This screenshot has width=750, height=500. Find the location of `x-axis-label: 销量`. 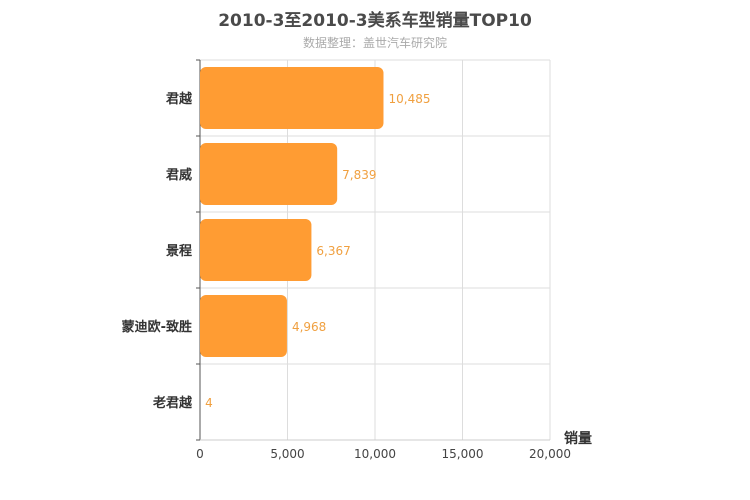

x-axis-label: 销量 is located at coordinates (578, 438).